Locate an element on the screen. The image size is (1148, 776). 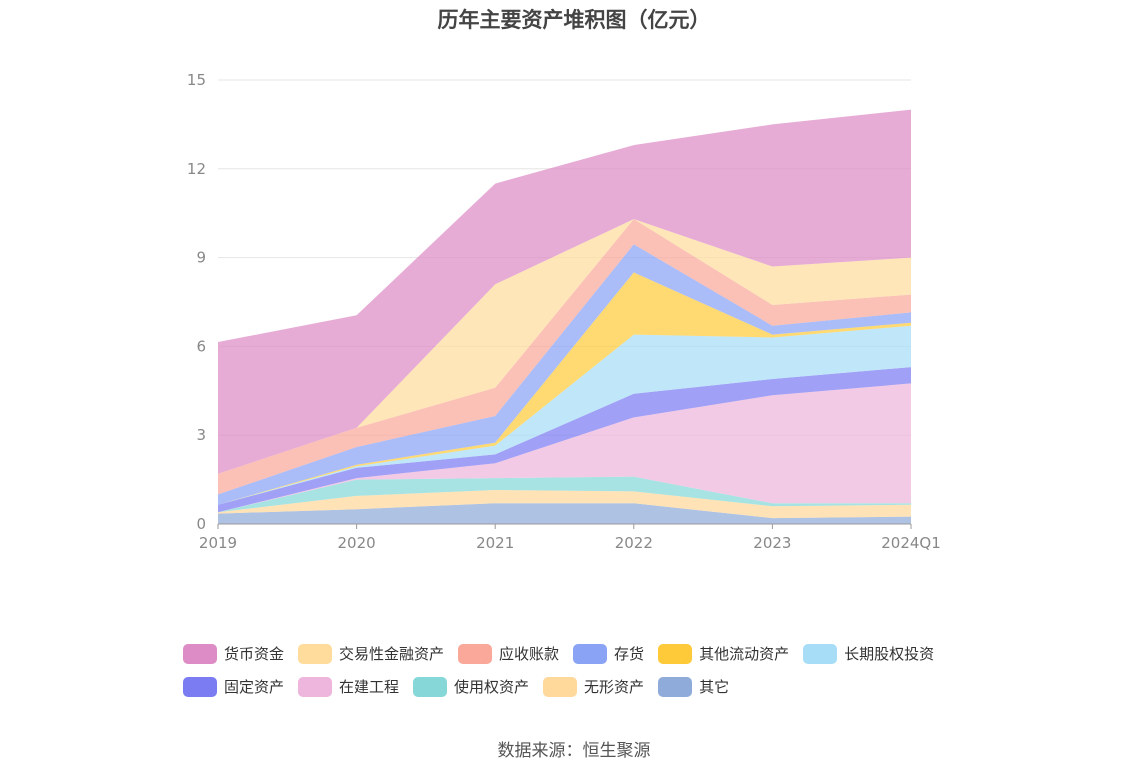
x-tick-label: 2020 is located at coordinates (357, 543).